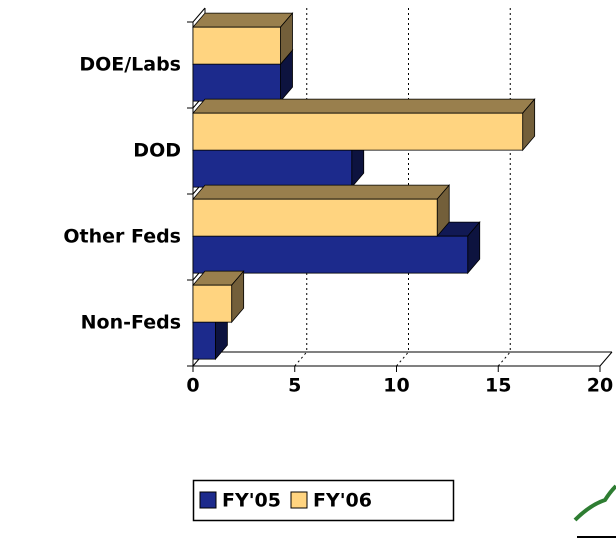 This screenshot has width=616, height=553. Describe the element at coordinates (594, 503) in the screenshot. I see `logo-curve` at that location.